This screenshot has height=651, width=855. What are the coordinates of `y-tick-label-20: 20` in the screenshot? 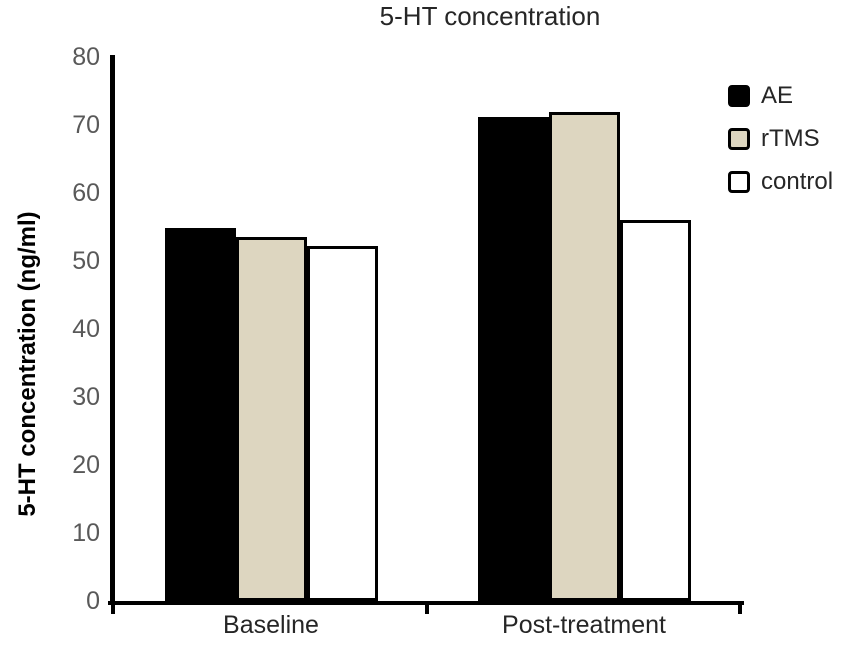 It's located at (86, 465).